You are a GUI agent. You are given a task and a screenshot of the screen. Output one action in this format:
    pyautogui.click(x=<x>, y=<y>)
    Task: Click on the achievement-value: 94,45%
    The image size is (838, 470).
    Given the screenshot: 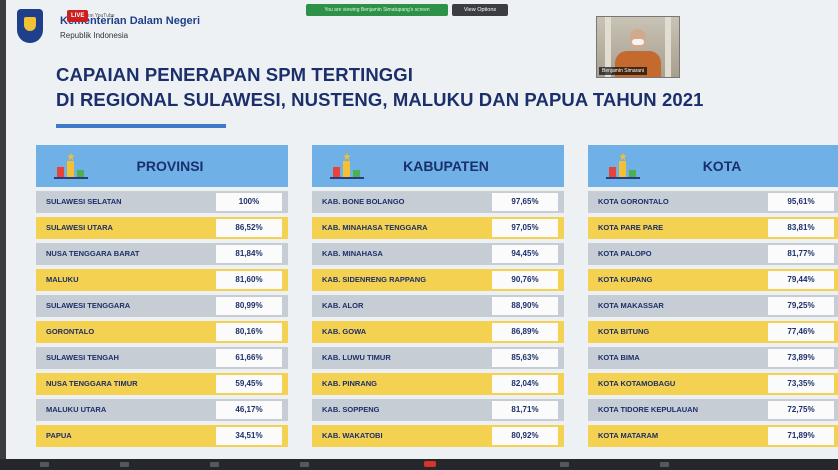 What is the action you would take?
    pyautogui.click(x=525, y=253)
    